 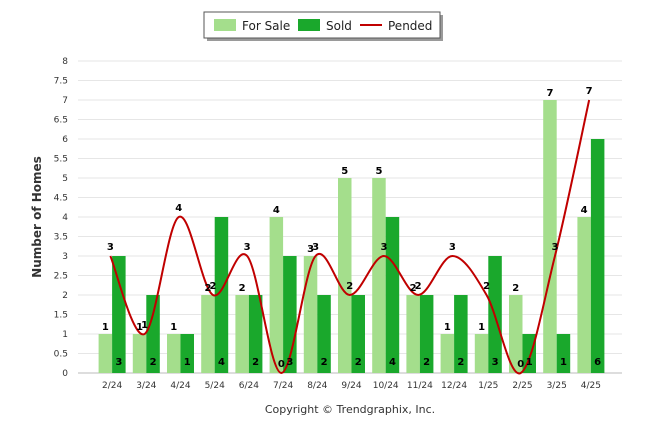 What do you see at coordinates (584, 210) in the screenshot?
I see `data-label-for-sale: 4` at bounding box center [584, 210].